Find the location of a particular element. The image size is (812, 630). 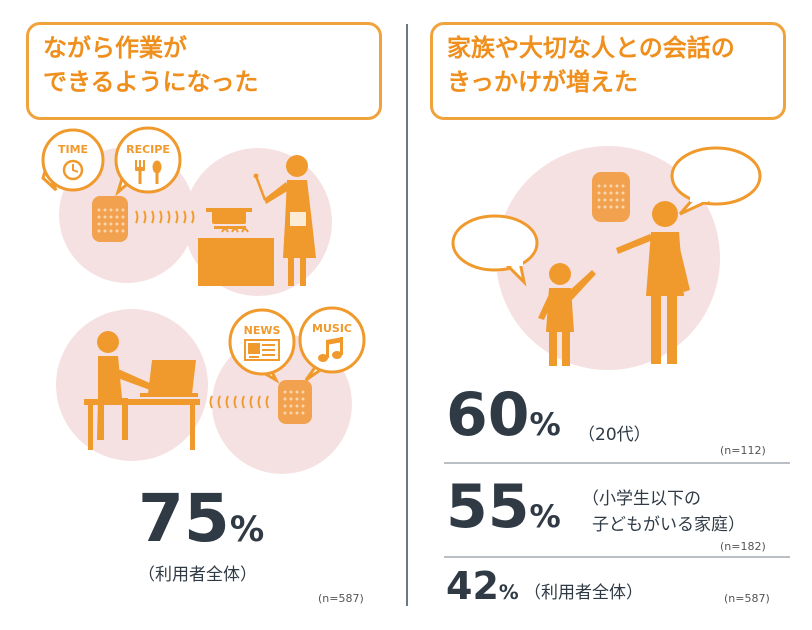

time-bubble: TIME is located at coordinates (73, 160).